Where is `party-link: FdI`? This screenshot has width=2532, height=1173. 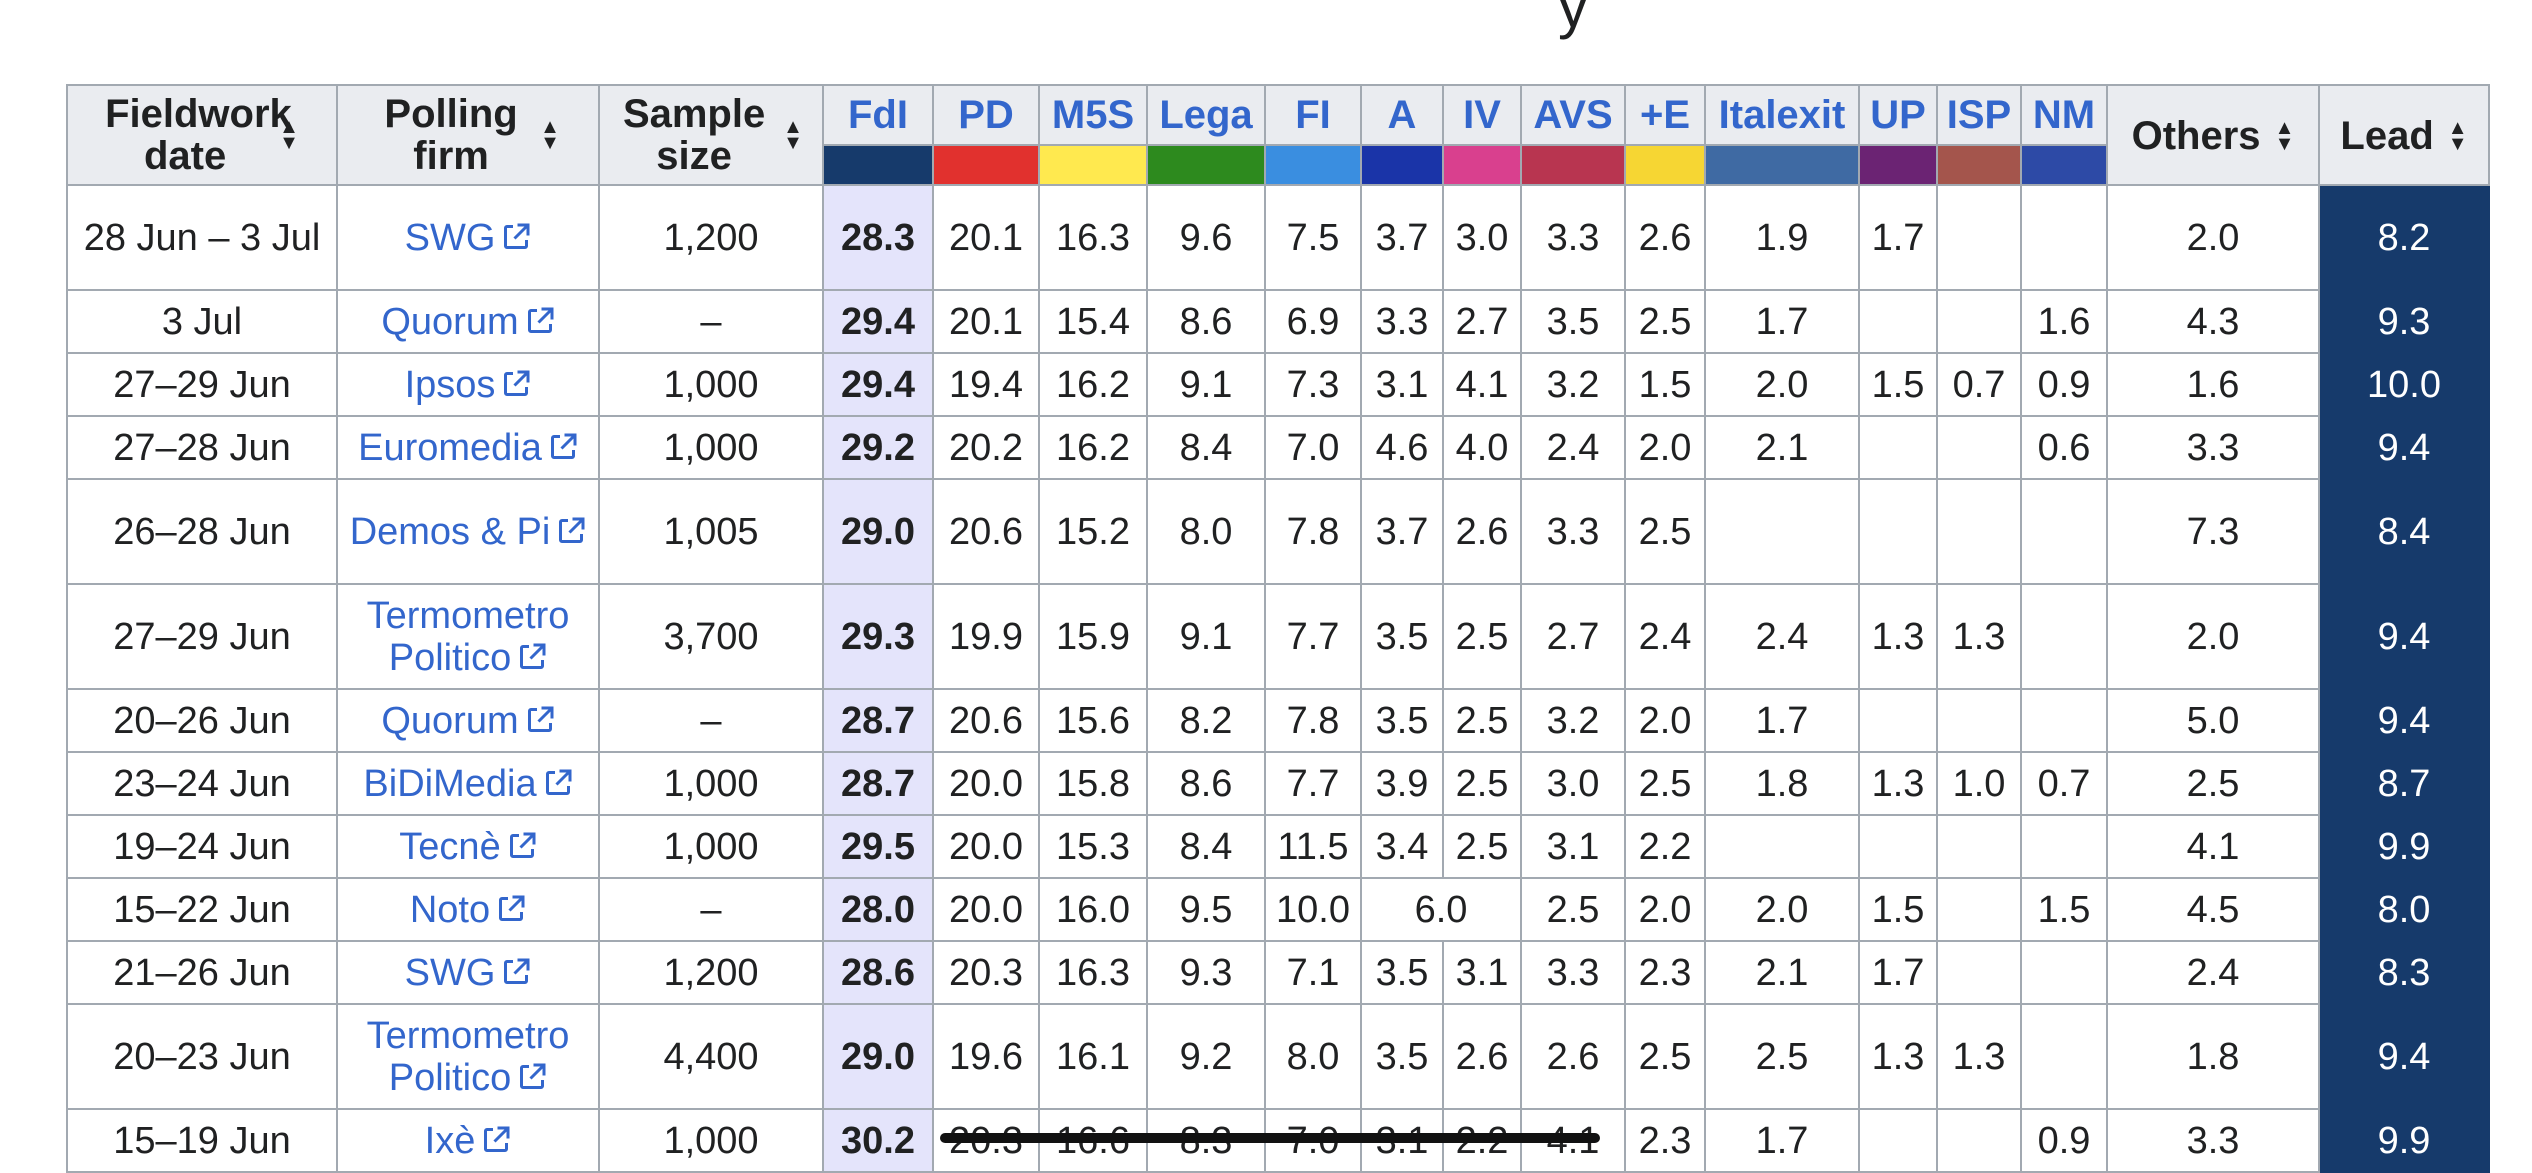 party-link: FdI is located at coordinates (878, 115).